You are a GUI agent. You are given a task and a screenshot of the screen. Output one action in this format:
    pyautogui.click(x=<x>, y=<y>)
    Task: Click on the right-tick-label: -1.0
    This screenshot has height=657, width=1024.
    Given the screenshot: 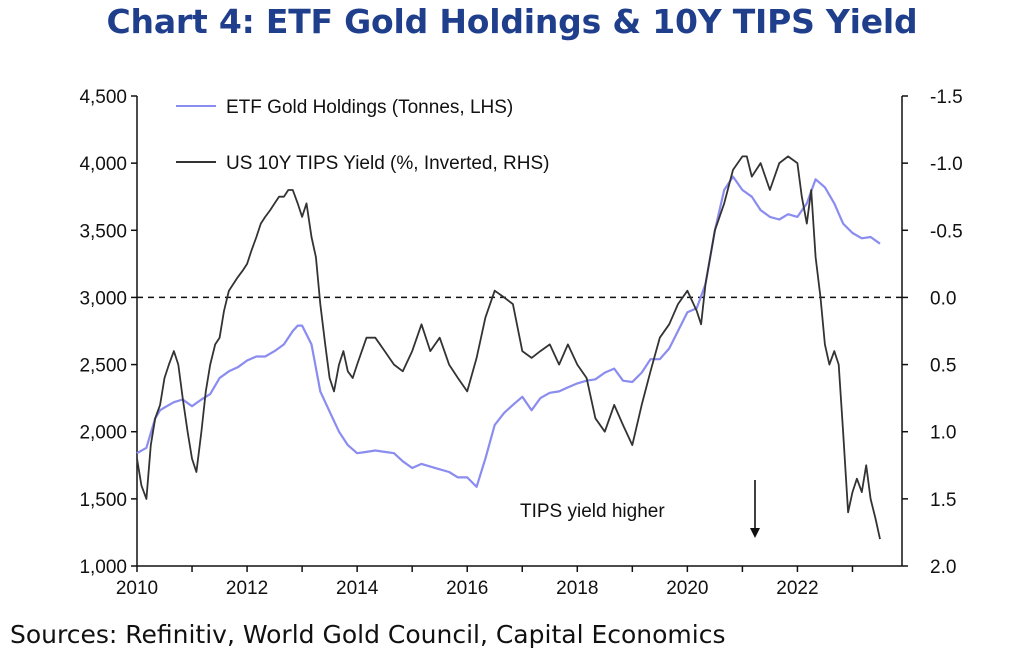 What is the action you would take?
    pyautogui.click(x=946, y=164)
    